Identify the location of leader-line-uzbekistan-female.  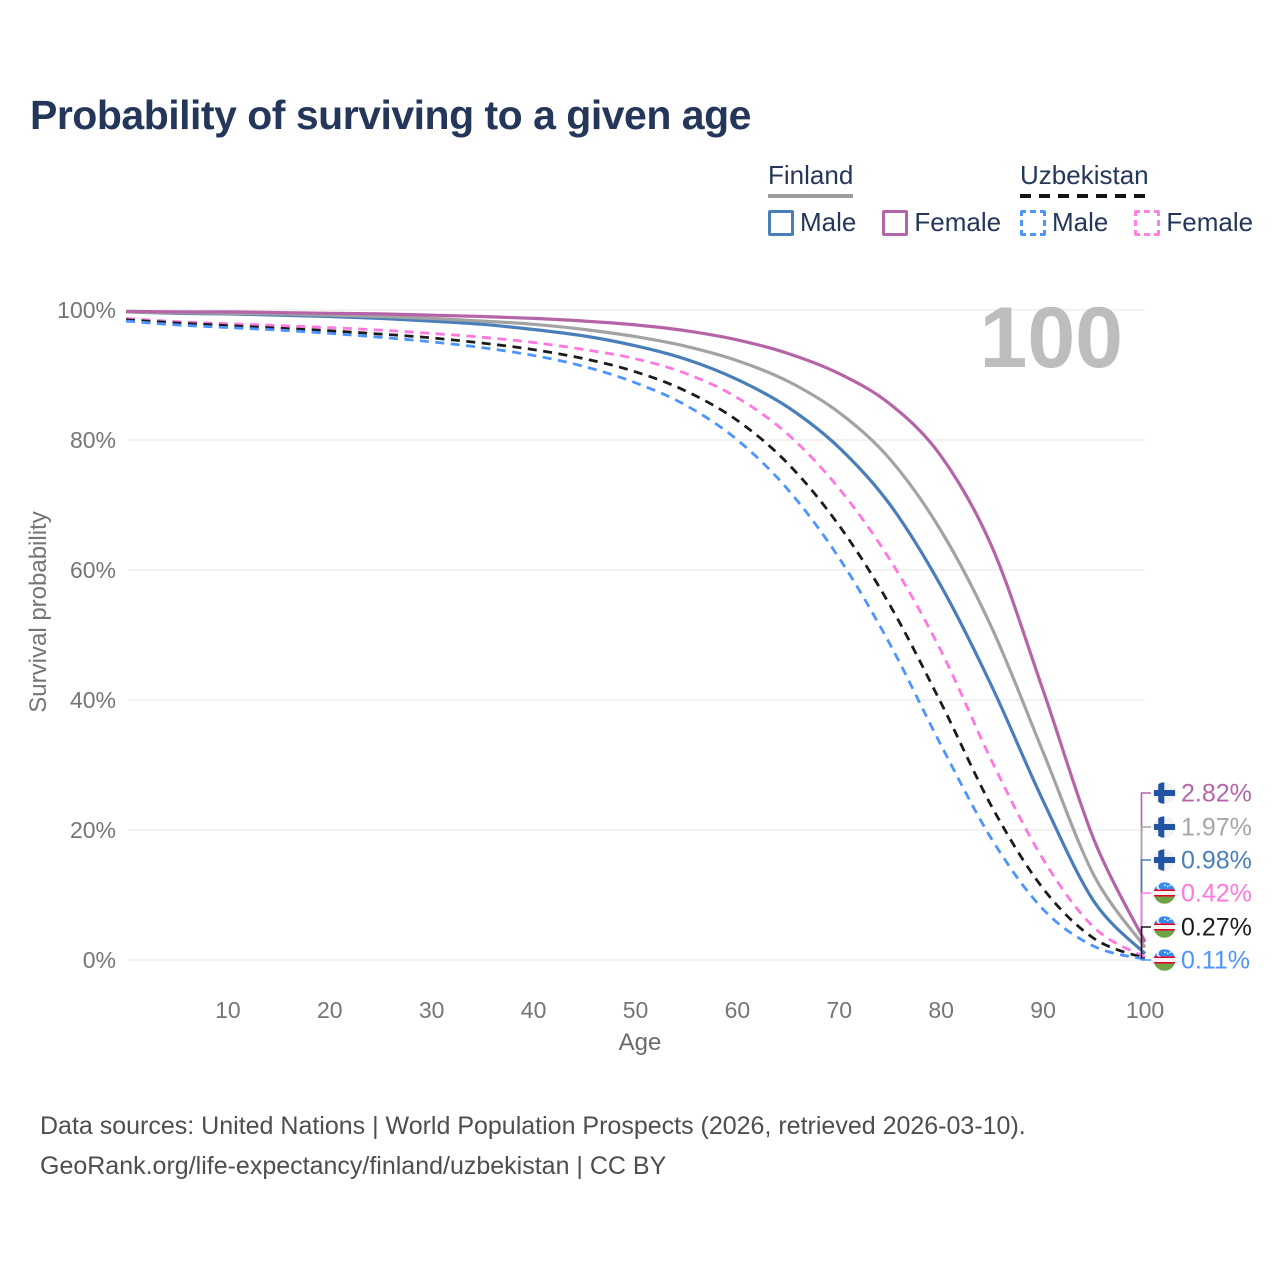
(1145, 925).